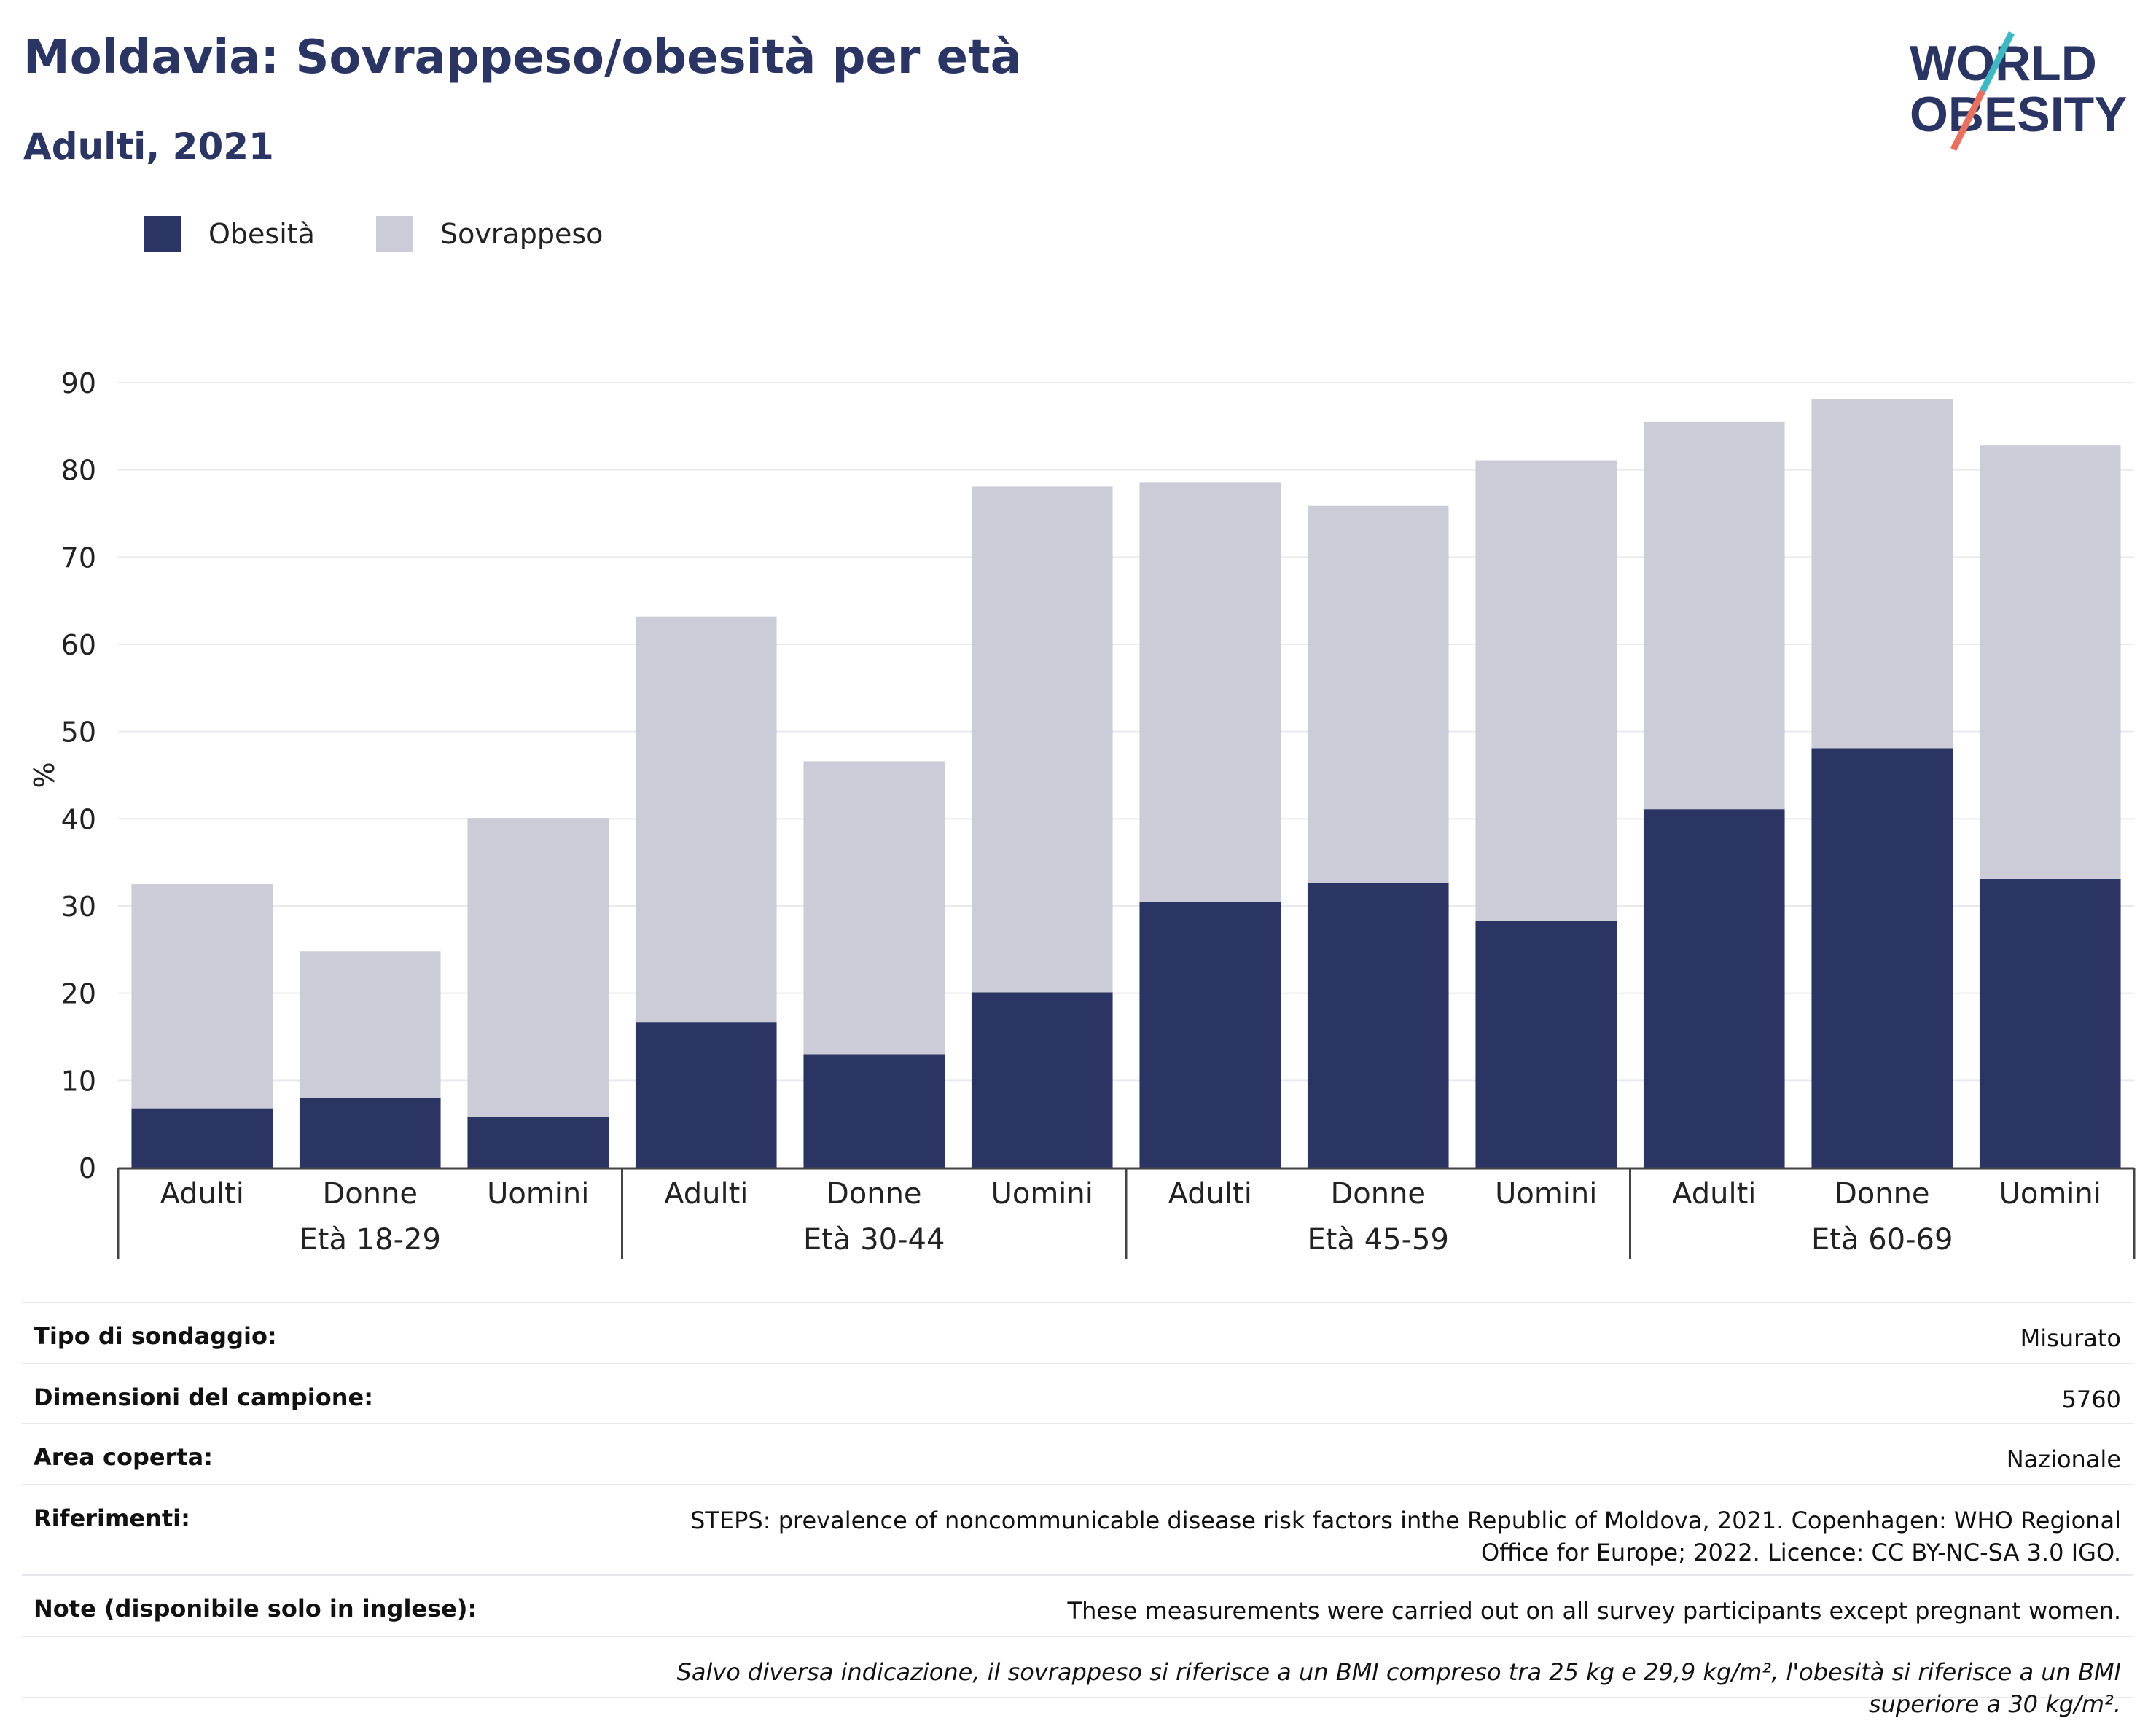 This screenshot has height=1734, width=2156. Describe the element at coordinates (79, 907) in the screenshot. I see `y-tick-label: 30` at that location.